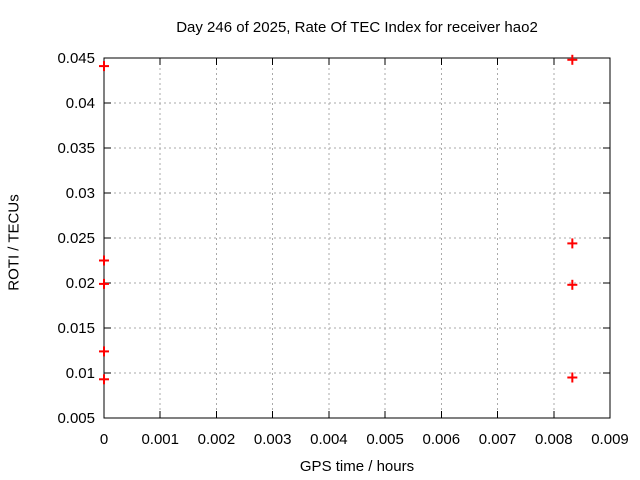 Image resolution: width=640 pixels, height=480 pixels. I want to click on x-tick-label: 0.008, so click(554, 439).